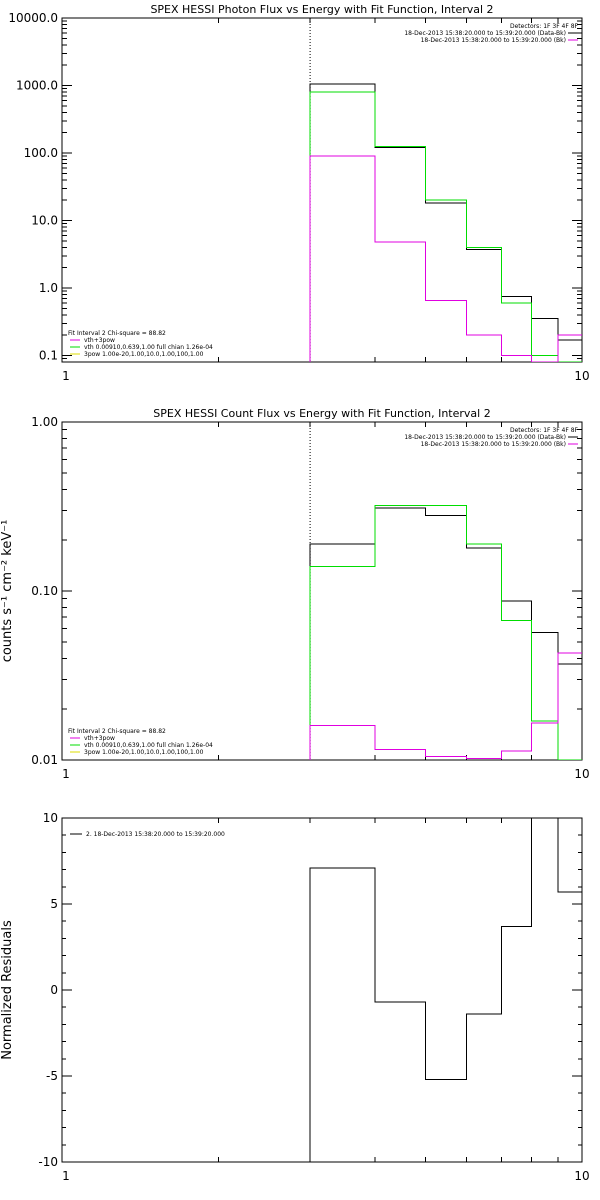 The width and height of the screenshot is (600, 1200). What do you see at coordinates (48, 1162) in the screenshot?
I see `y-tick-label: -10` at bounding box center [48, 1162].